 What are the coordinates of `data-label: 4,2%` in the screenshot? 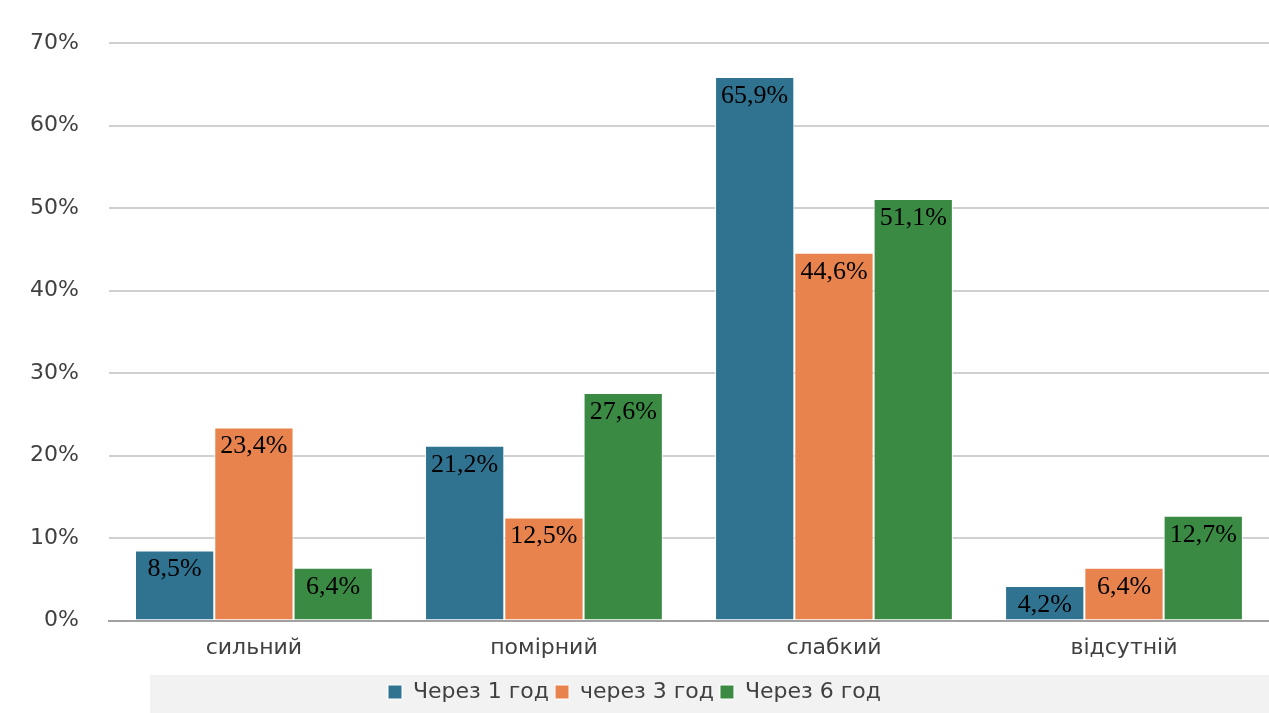 It's located at (1044, 603).